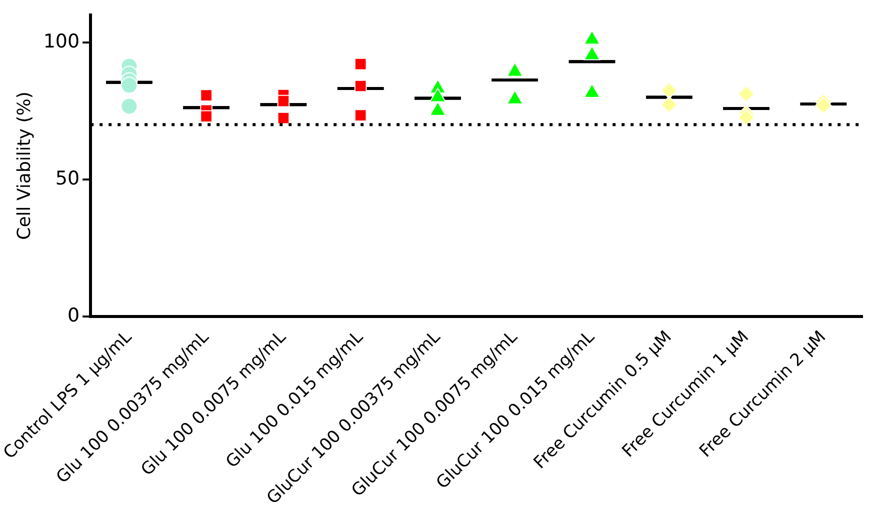 Image resolution: width=872 pixels, height=512 pixels. What do you see at coordinates (25, 166) in the screenshot?
I see `y-axis-title: Cell Viability (%)` at bounding box center [25, 166].